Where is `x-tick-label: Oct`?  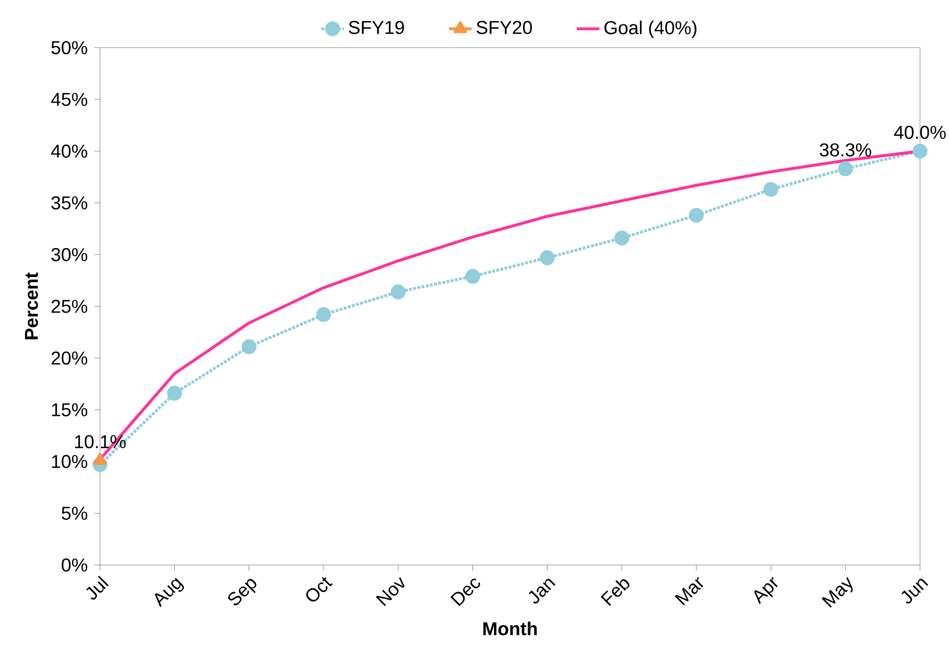 x-tick-label: Oct is located at coordinates (319, 589).